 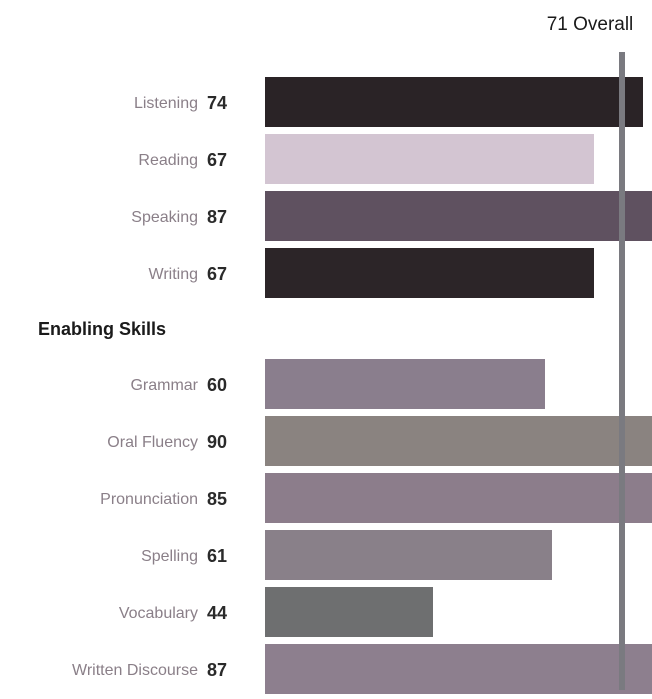 I want to click on bar-spelling, so click(x=408, y=555).